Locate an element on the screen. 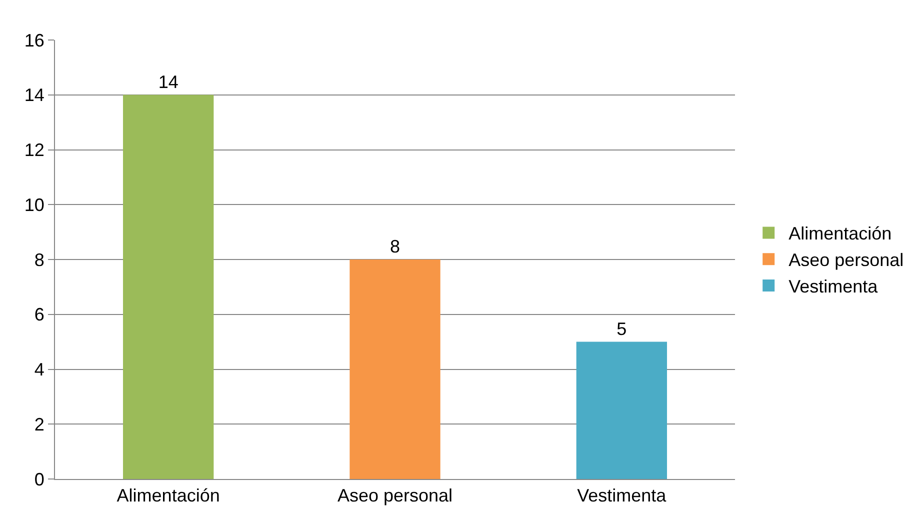  y-tick-label: 16 is located at coordinates (34, 40).